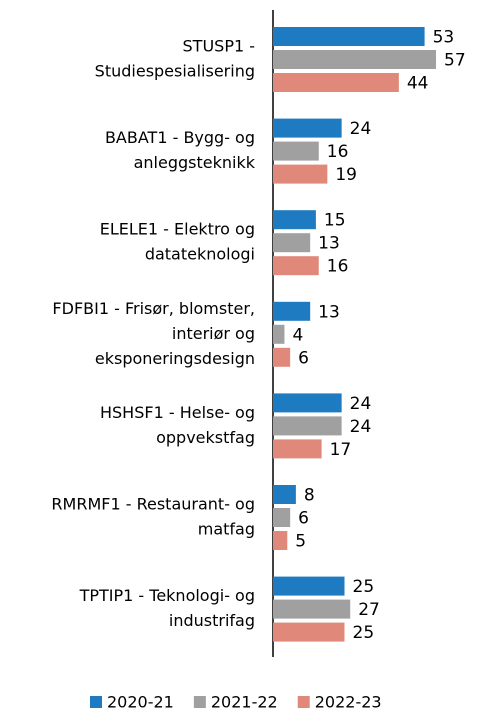  I want to click on category-label: RMRMF1 - Restaurant- og, so click(153, 504).